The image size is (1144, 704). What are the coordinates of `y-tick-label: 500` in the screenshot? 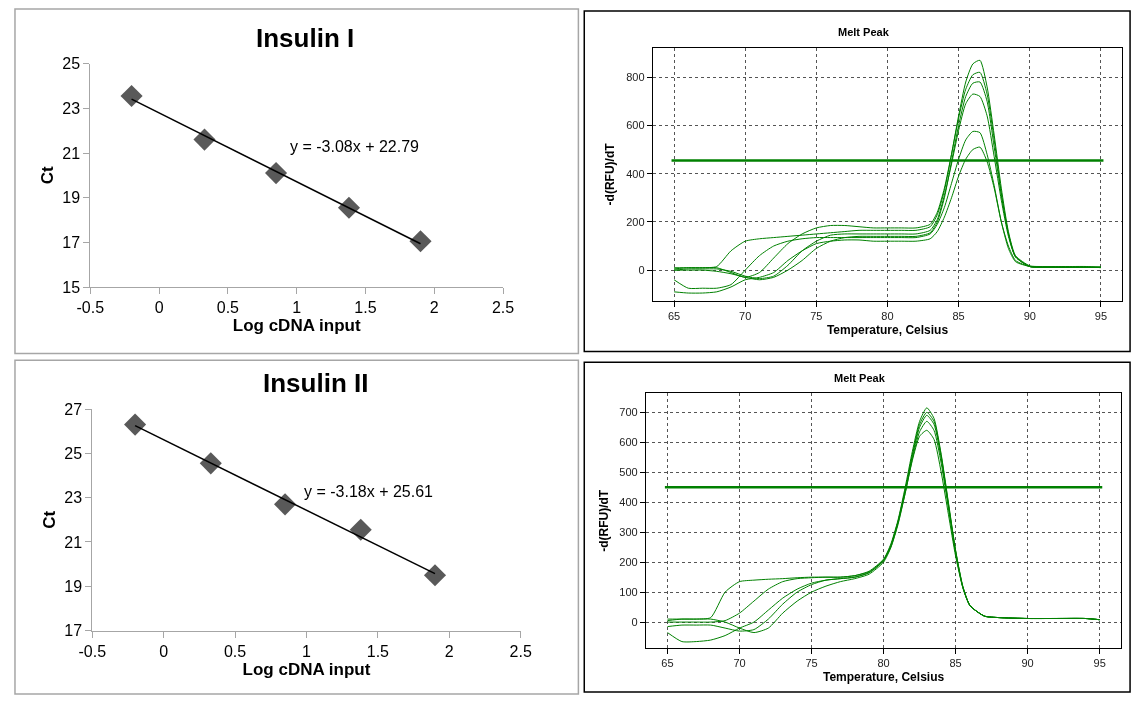 It's located at (628, 472).